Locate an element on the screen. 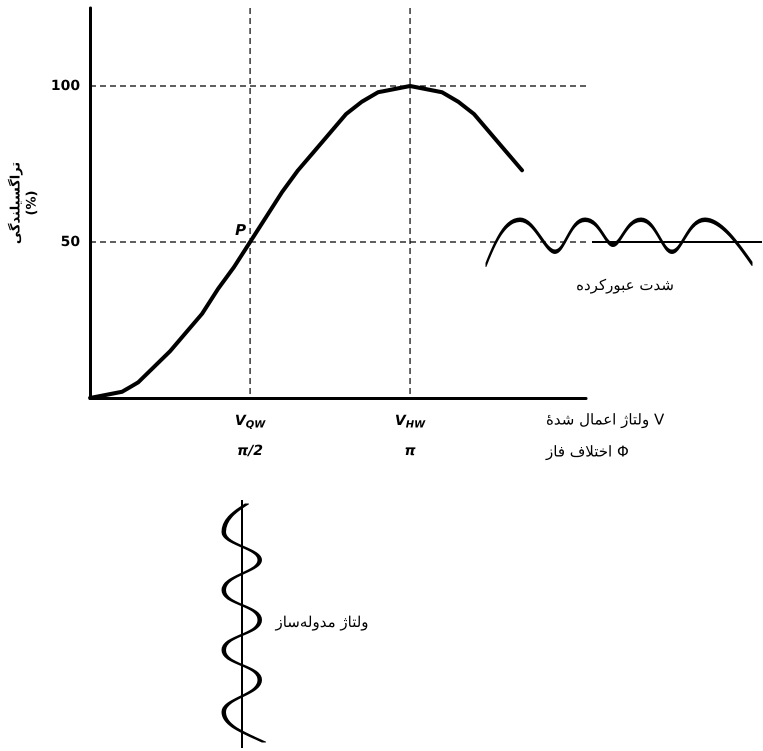 The height and width of the screenshot is (751, 763). y-tick-label: 100 is located at coordinates (65, 86).